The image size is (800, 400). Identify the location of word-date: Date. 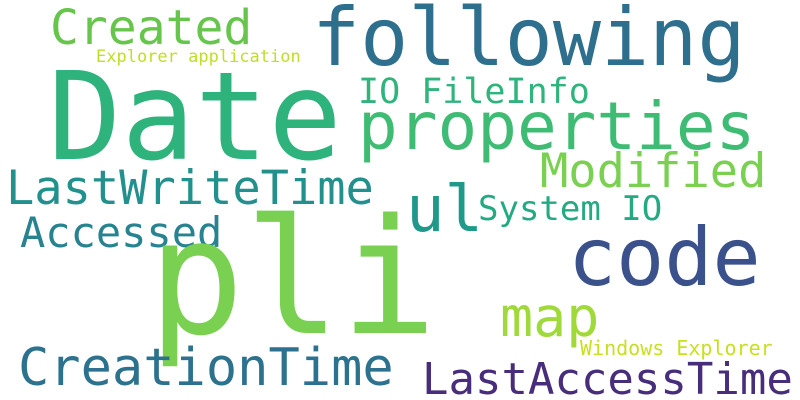
(195, 117).